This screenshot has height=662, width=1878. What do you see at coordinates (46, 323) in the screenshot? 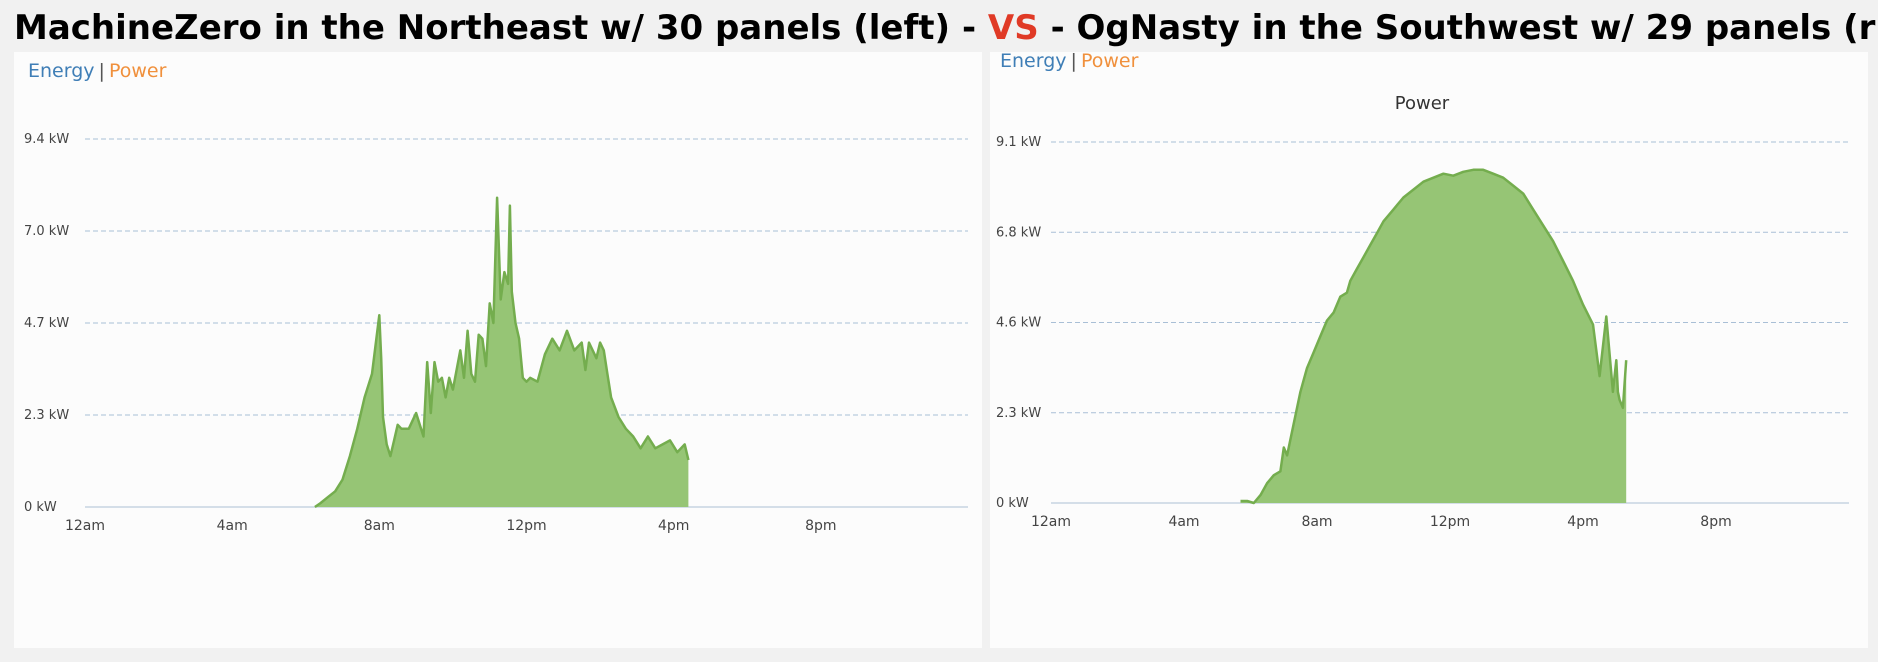
I see `y-tick-label: 4.7 kW` at bounding box center [46, 323].